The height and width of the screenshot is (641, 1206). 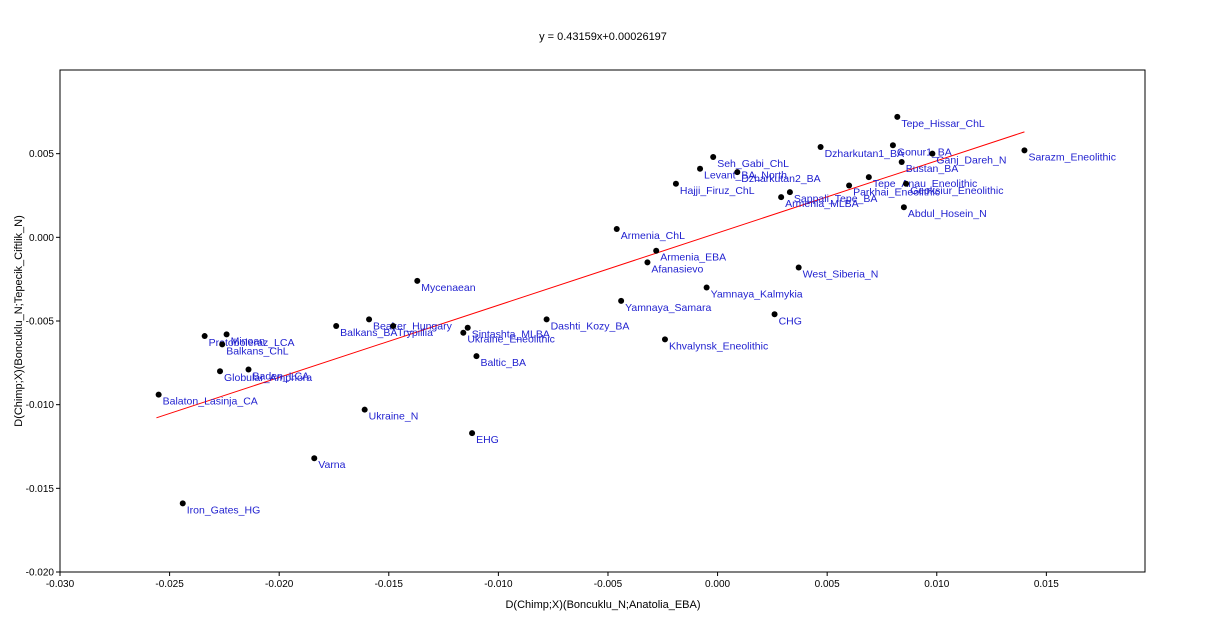 I want to click on x-tick-label: -0.015, so click(x=389, y=584).